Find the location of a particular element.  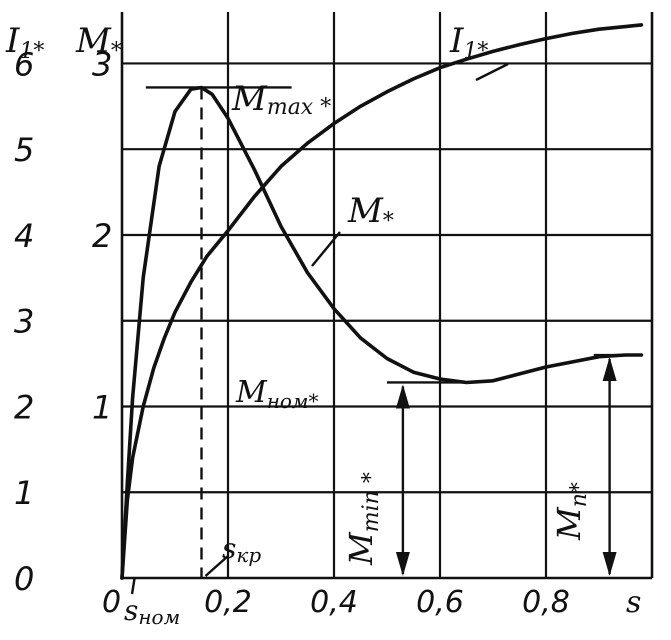

m-p-arrowhead-bottom is located at coordinates (609, 564).